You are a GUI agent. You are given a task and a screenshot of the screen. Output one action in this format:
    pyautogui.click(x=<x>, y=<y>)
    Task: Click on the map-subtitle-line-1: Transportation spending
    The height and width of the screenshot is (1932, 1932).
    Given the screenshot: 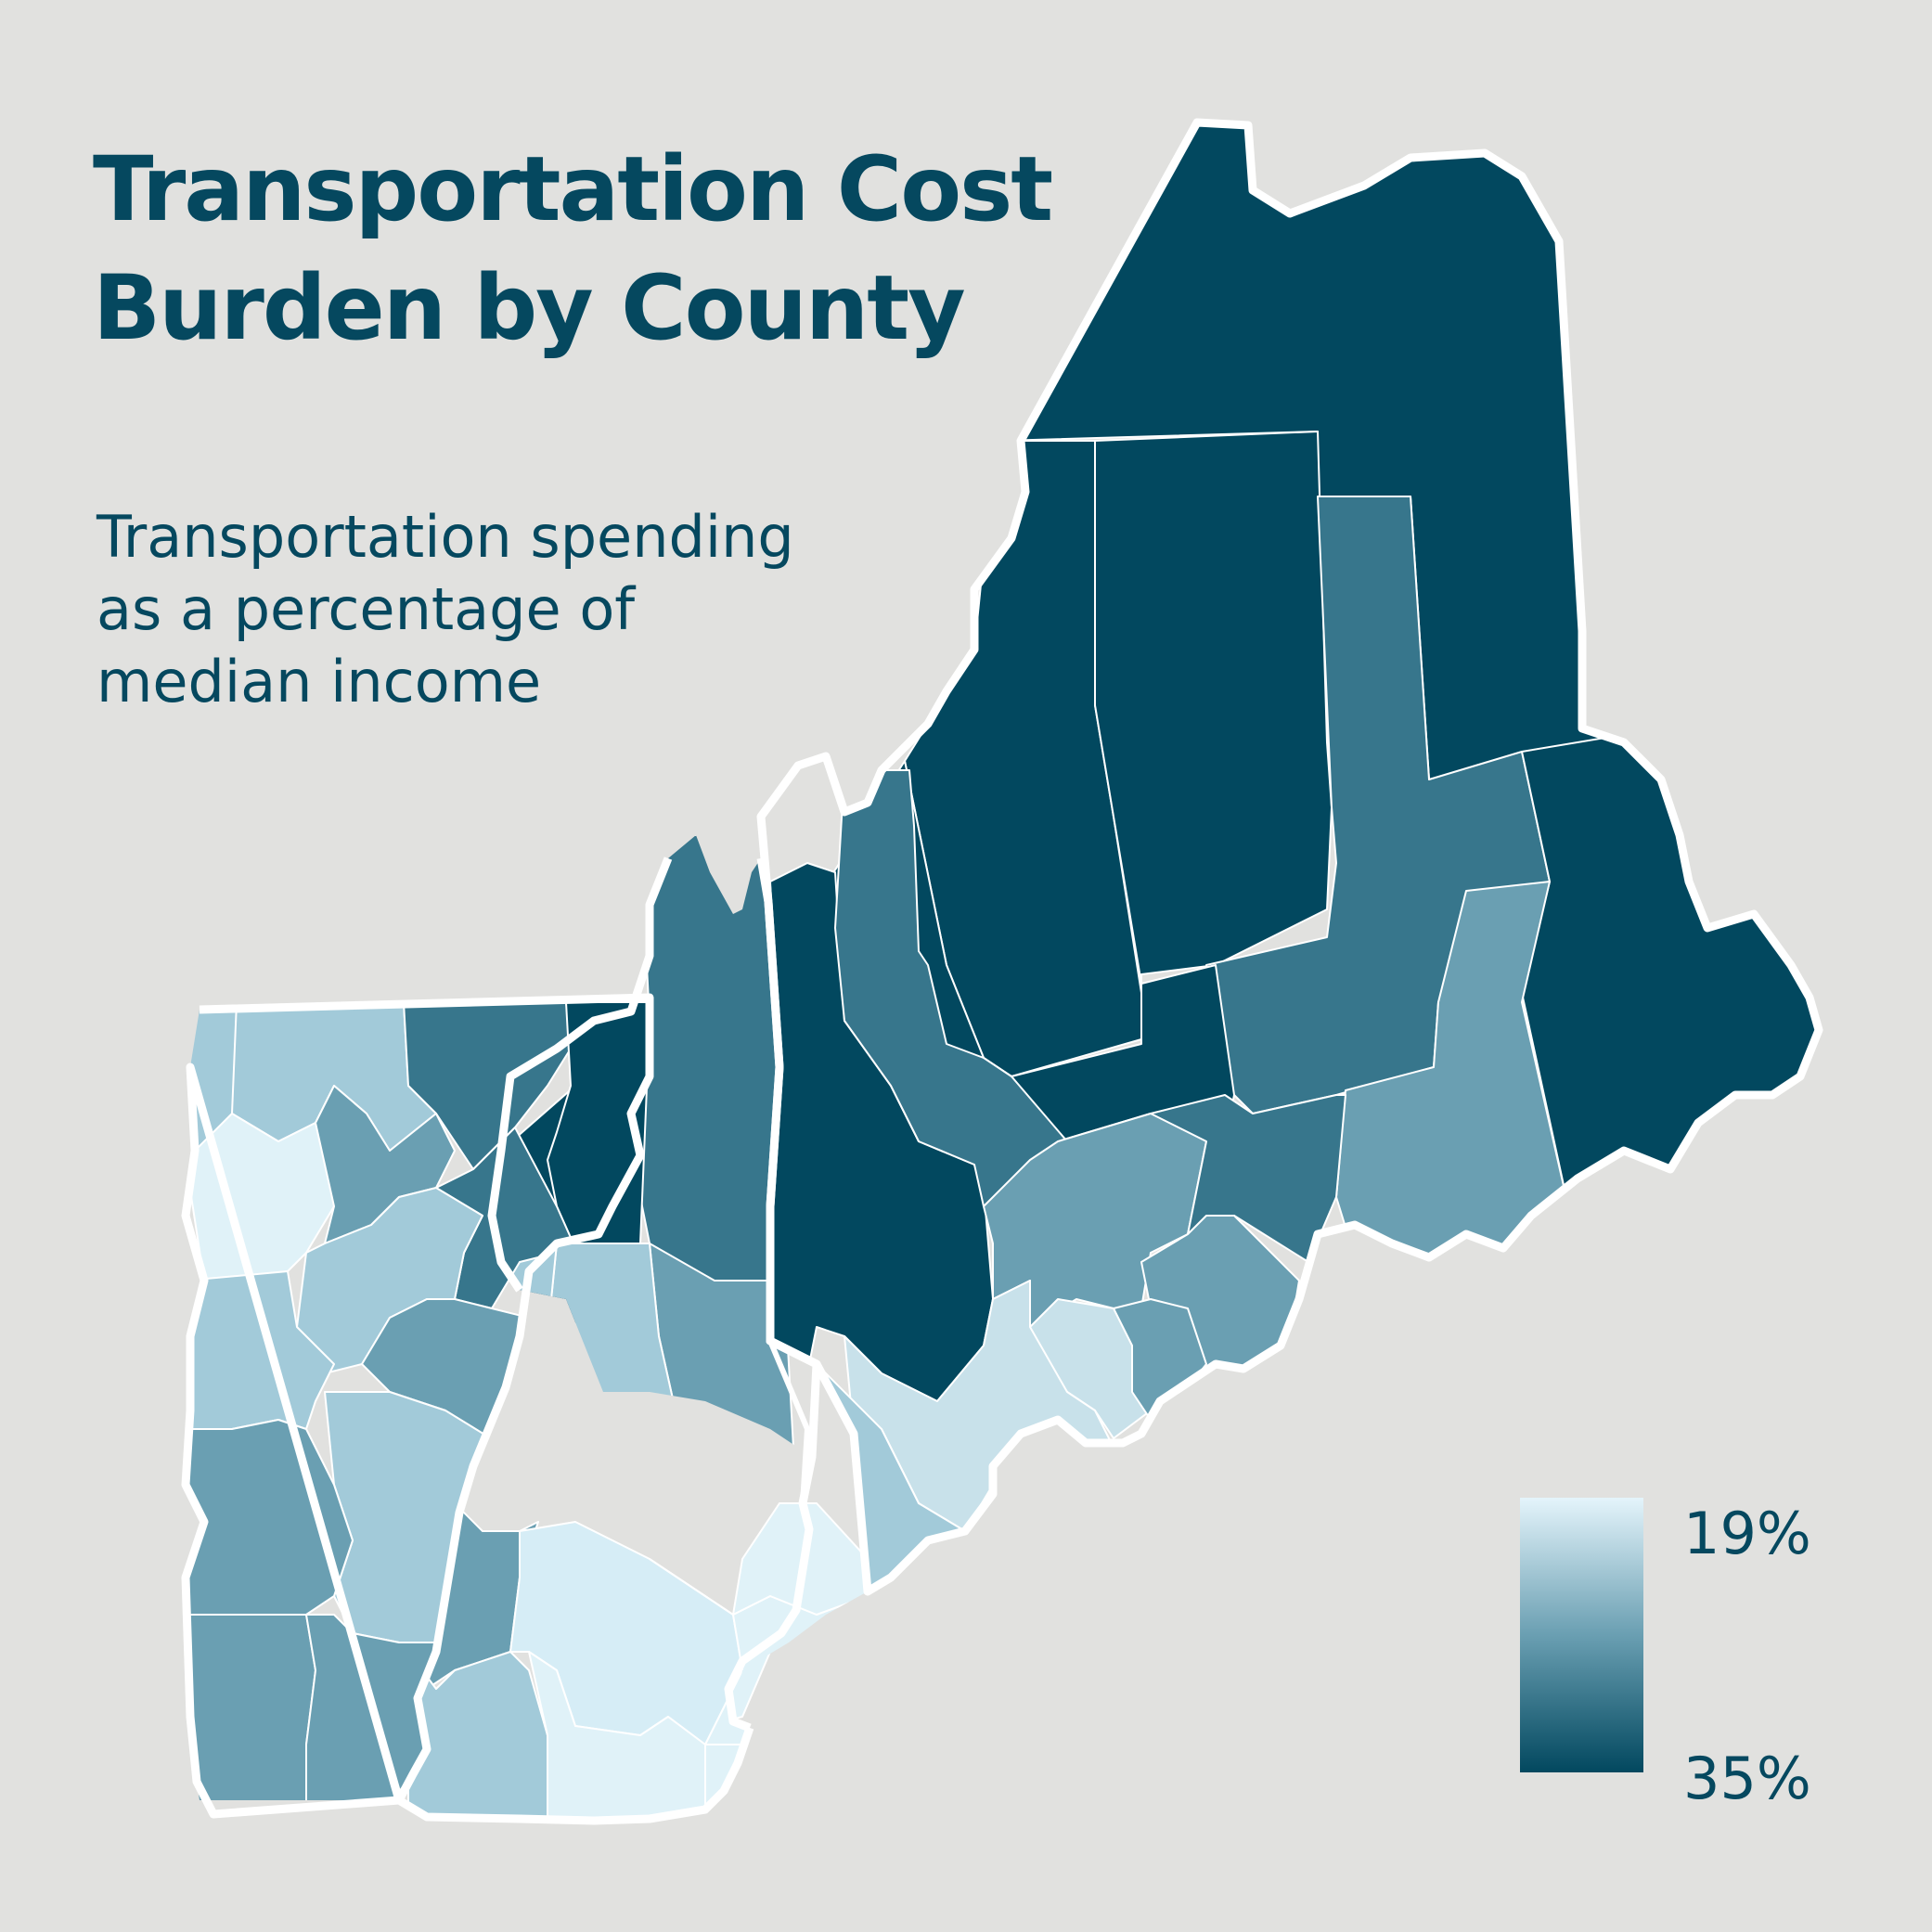 What is the action you would take?
    pyautogui.click(x=445, y=537)
    